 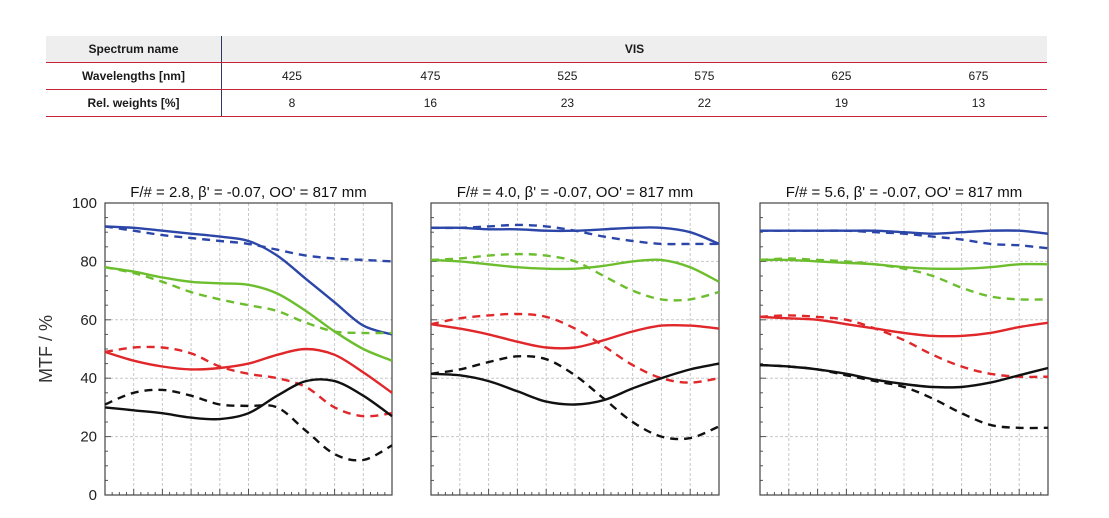 I want to click on y-tick-label: 80, so click(x=88, y=261).